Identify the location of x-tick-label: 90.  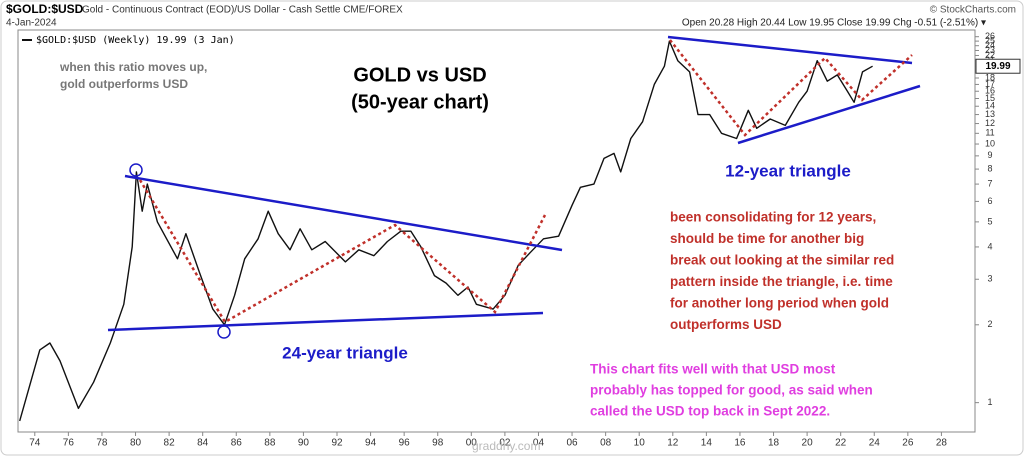
(304, 443).